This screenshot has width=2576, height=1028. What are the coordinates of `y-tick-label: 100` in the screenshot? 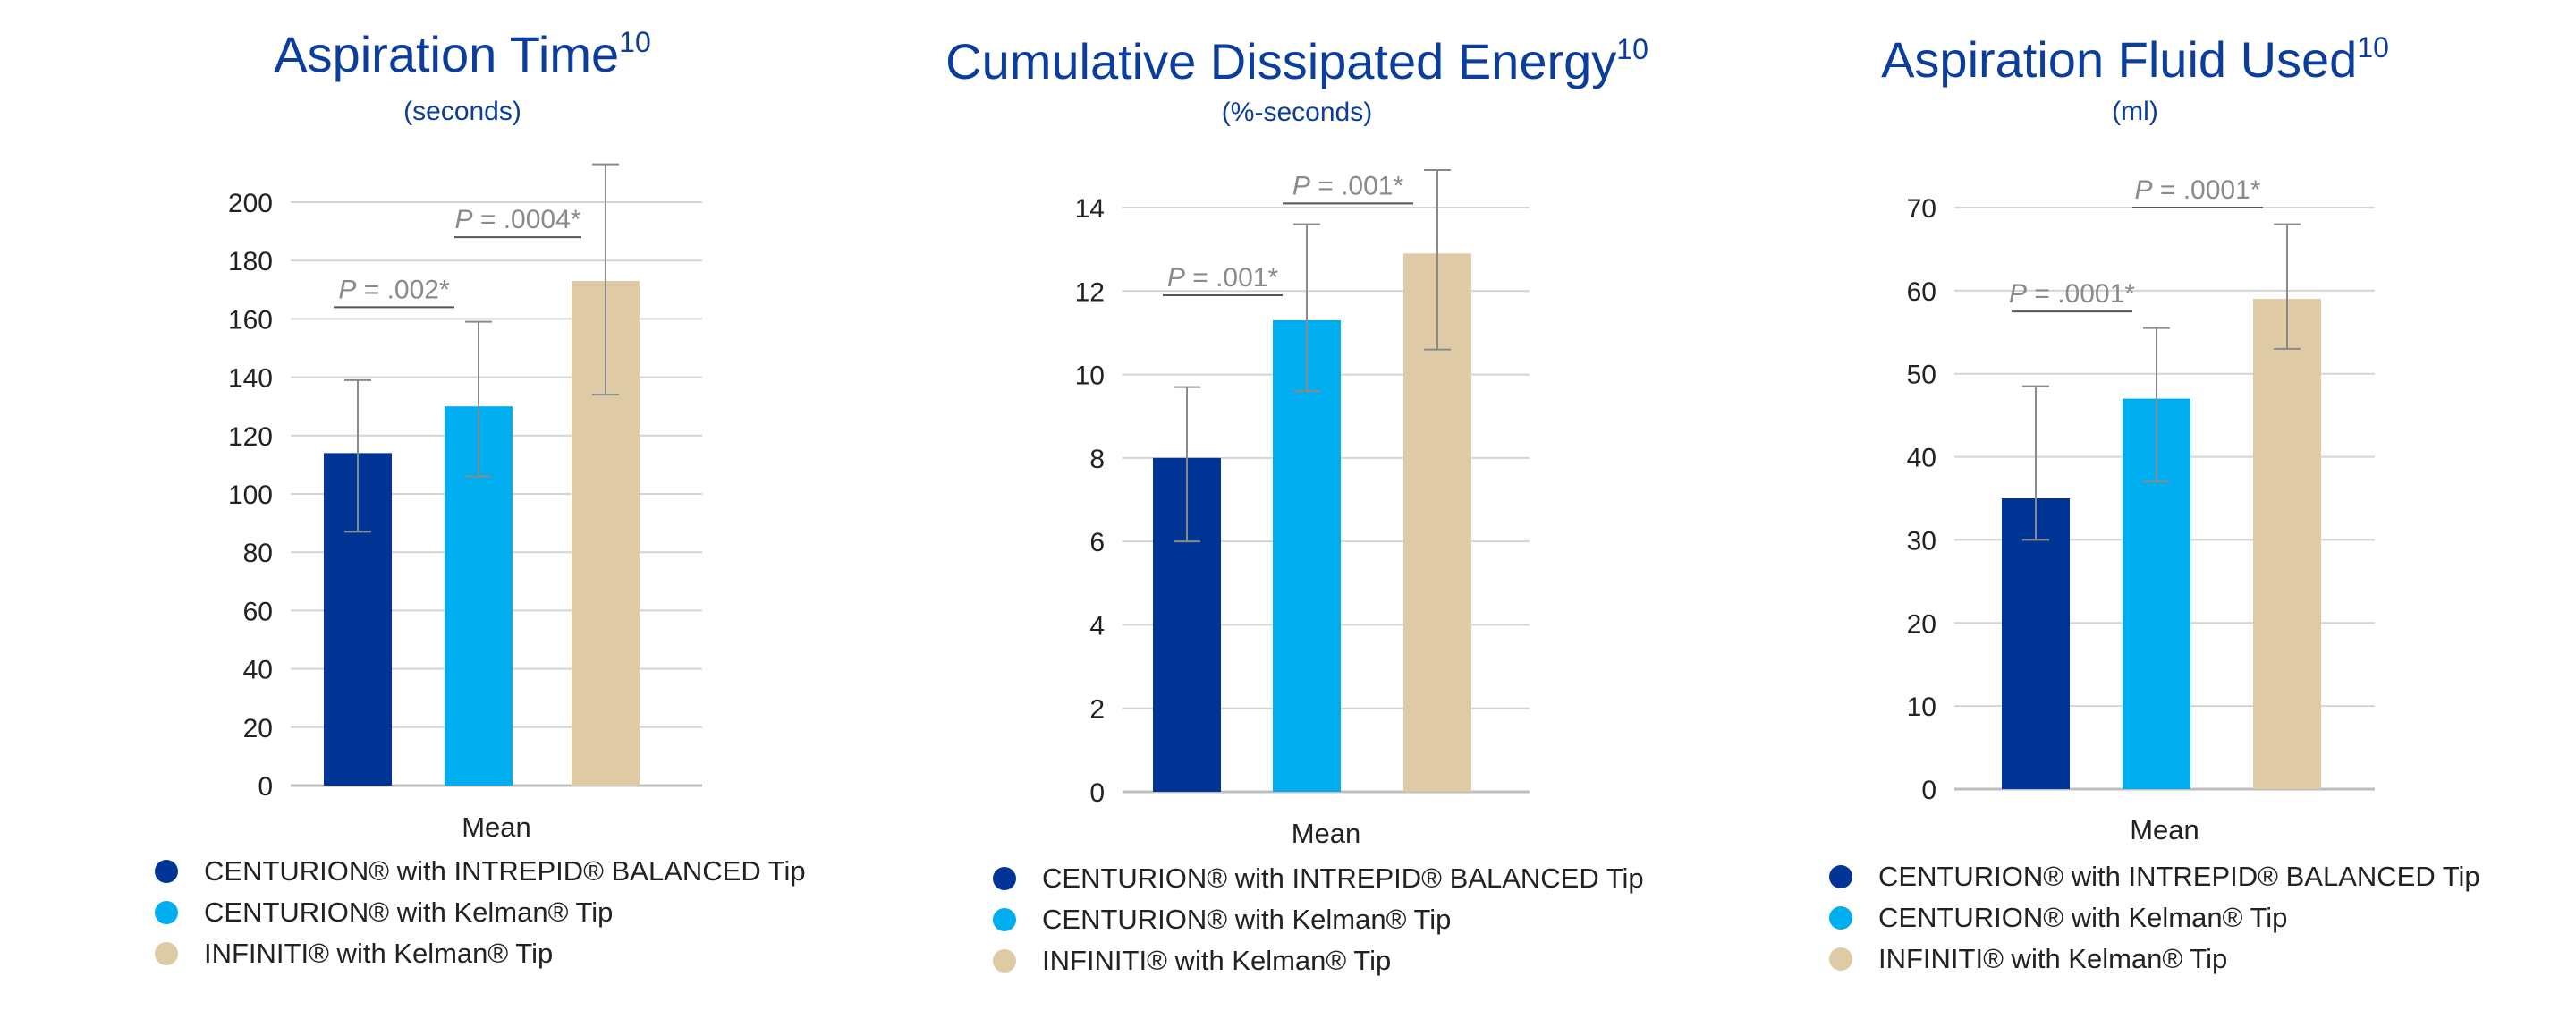 It's located at (250, 495).